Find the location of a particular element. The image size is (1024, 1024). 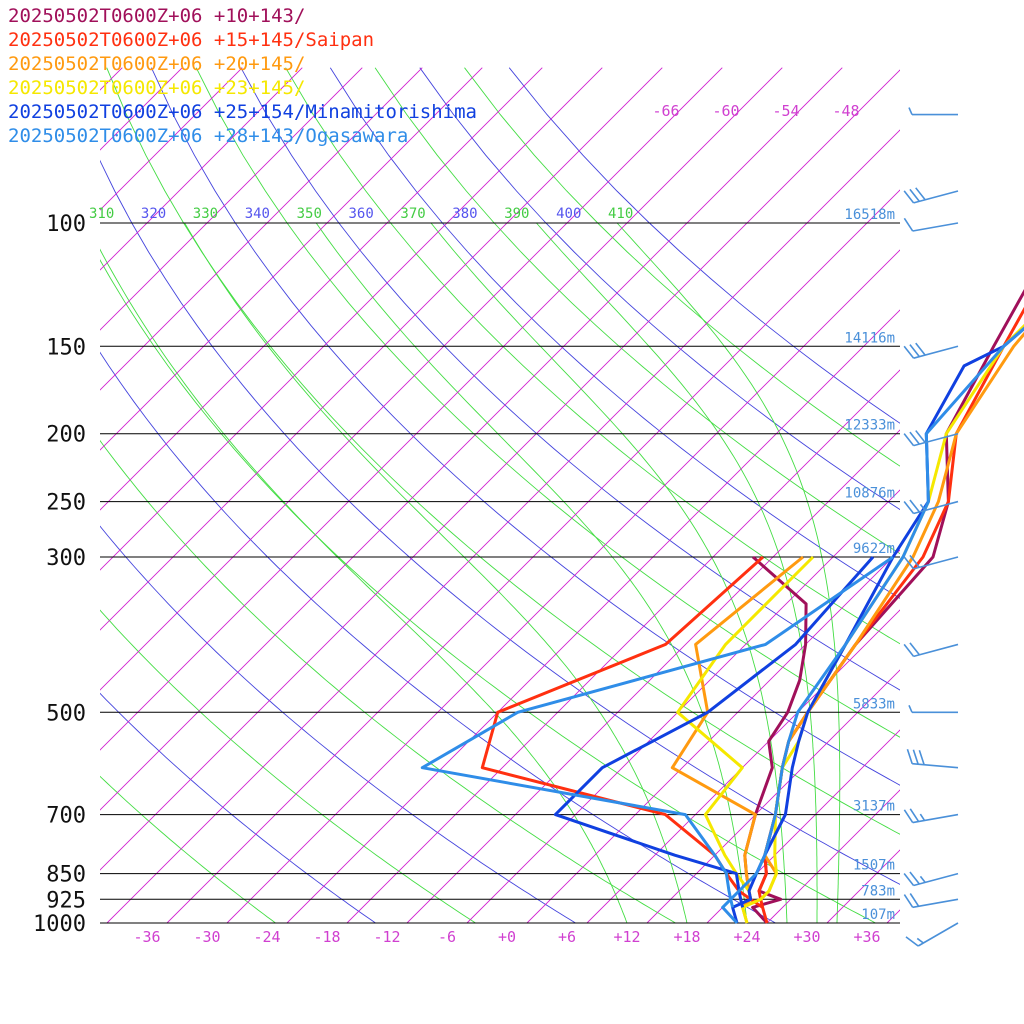

height-label: 3137m is located at coordinates (874, 807).